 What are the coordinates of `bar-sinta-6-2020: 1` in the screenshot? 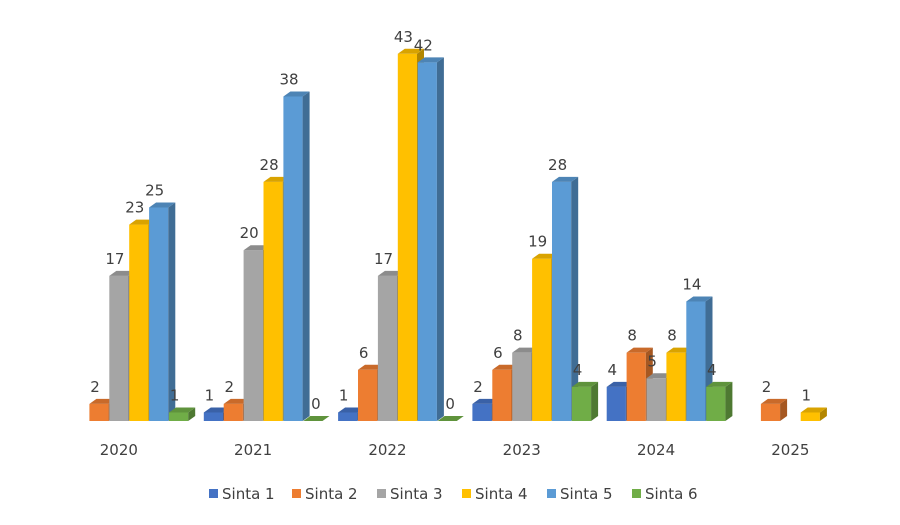 It's located at (182, 403).